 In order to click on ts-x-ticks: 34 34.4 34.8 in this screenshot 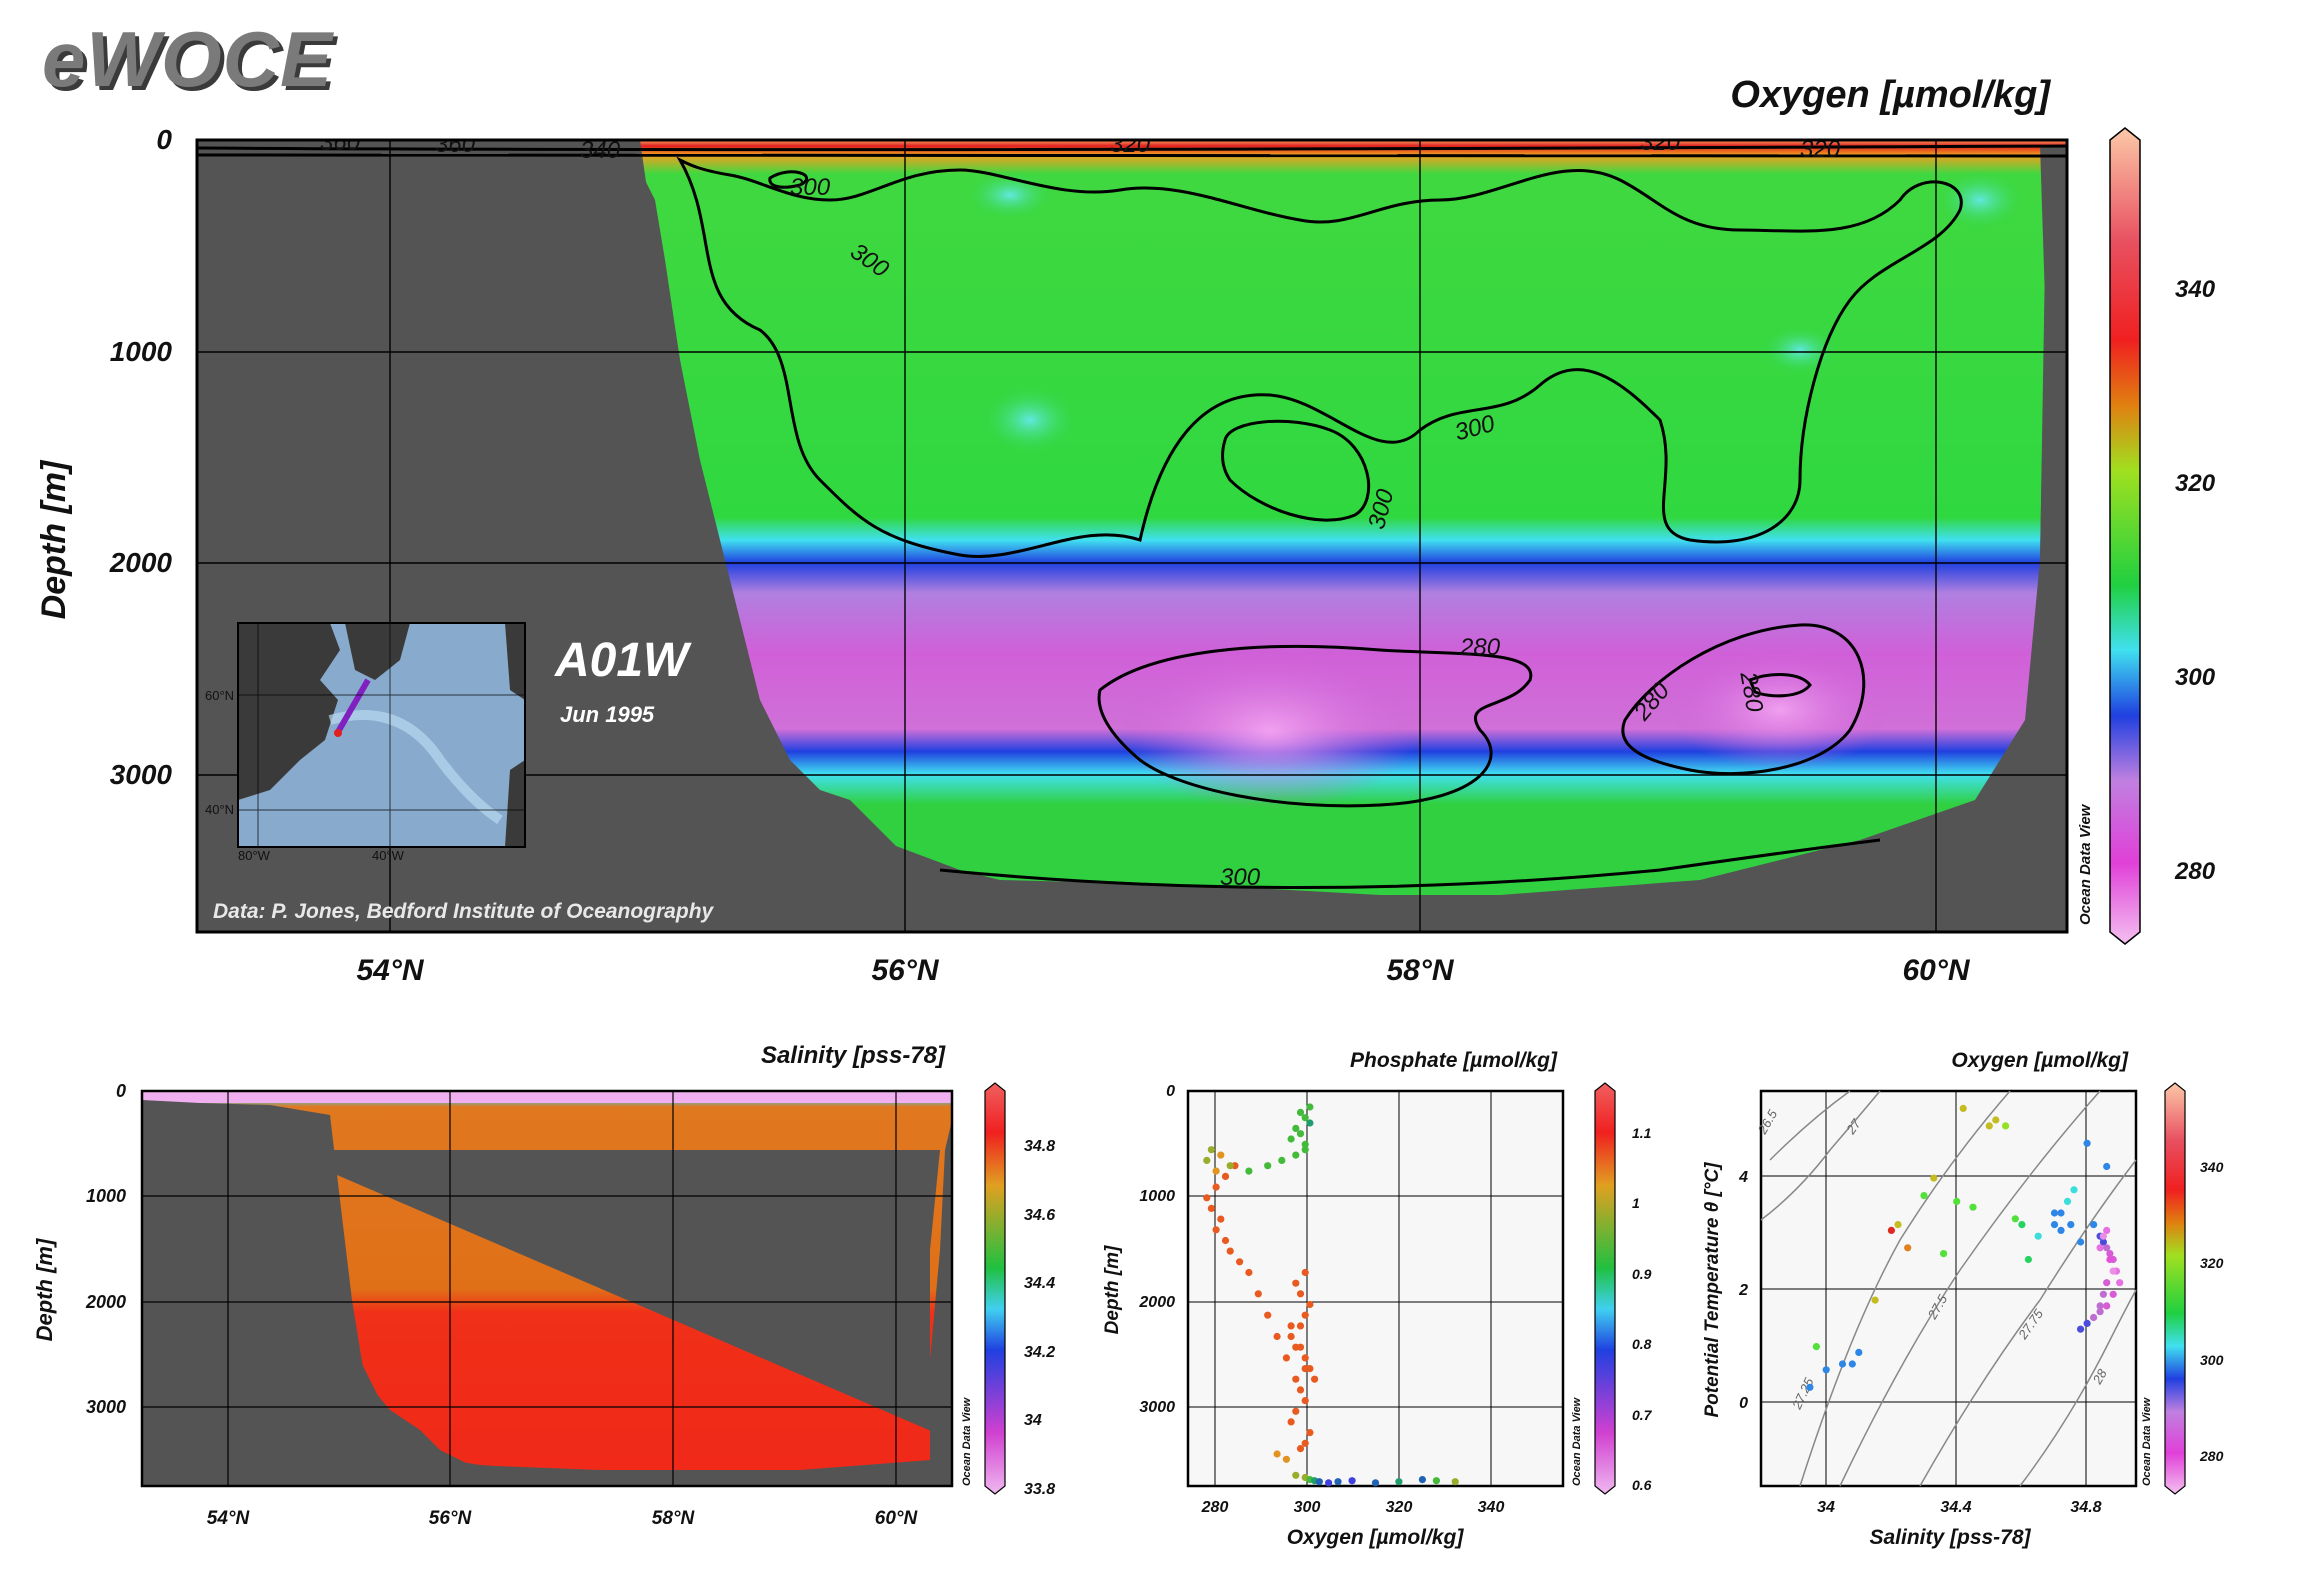, I will do `click(1959, 1507)`.